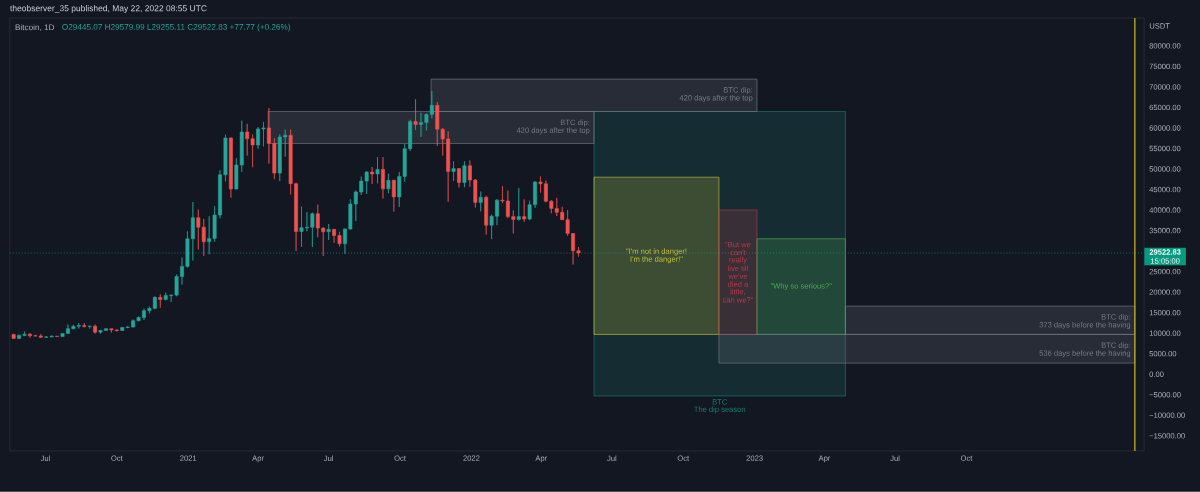 This screenshot has width=1200, height=492. I want to click on text: O29445.07 H29579.99 L29255.11 C29522.83 +77.77 (+0.26%), so click(176, 27).